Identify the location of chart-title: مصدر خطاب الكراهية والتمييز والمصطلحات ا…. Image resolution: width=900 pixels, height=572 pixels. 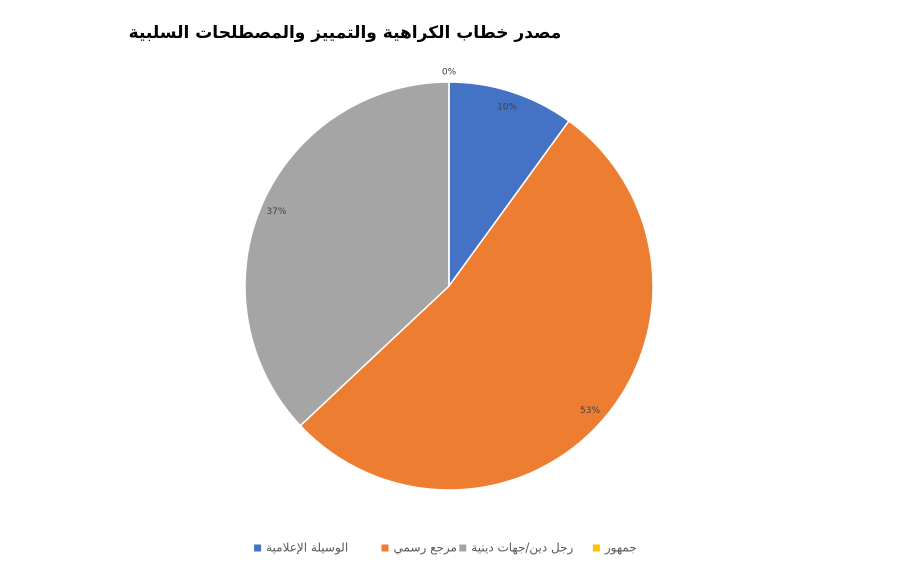
(345, 33).